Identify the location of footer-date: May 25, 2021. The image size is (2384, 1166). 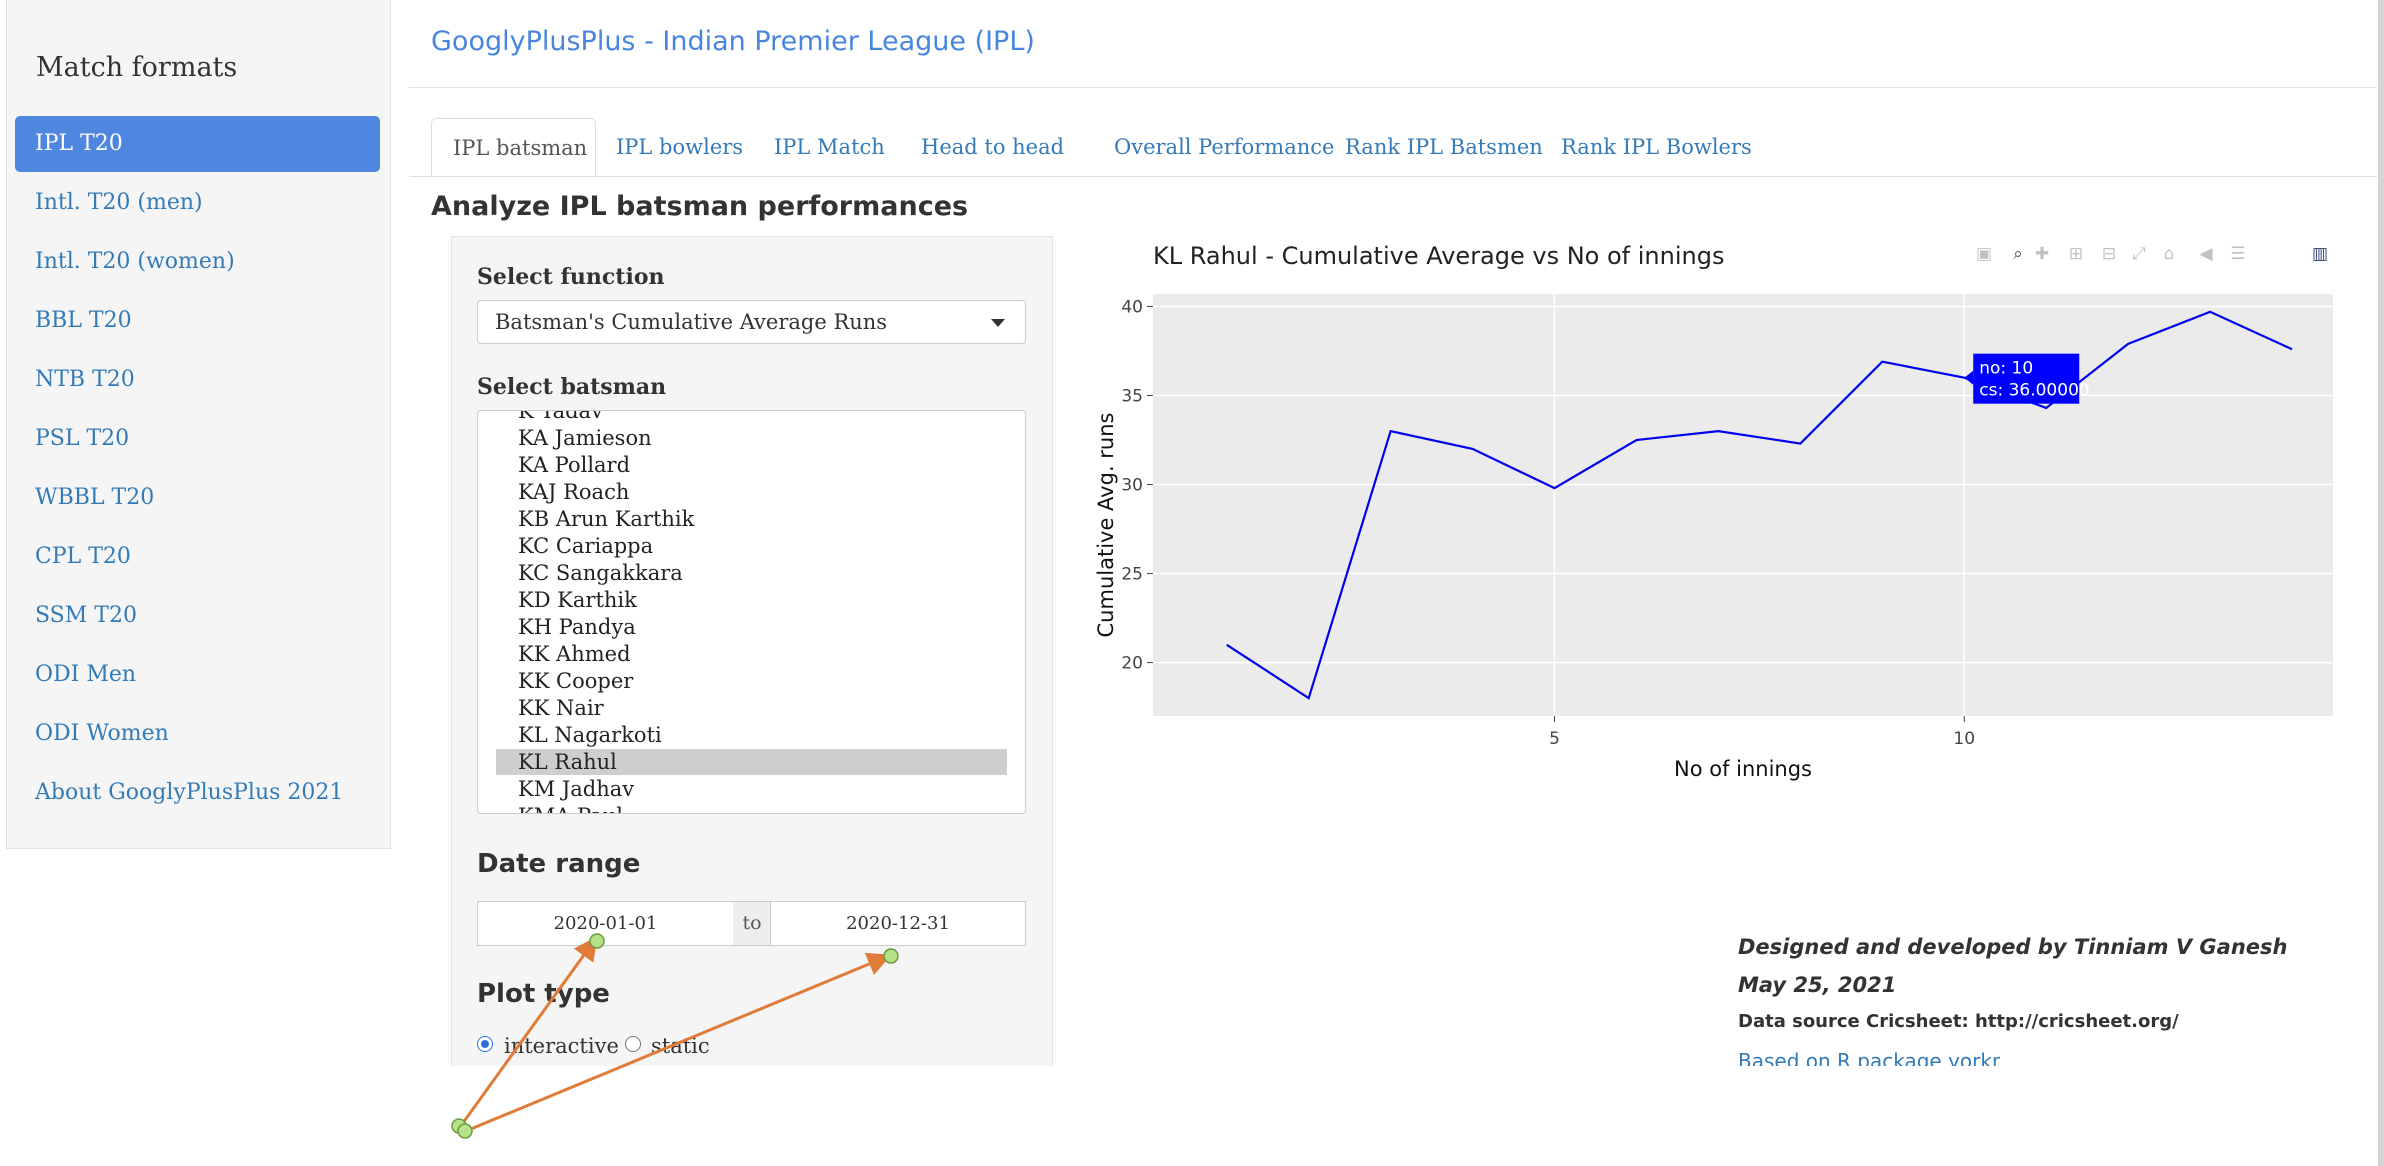
(1817, 985).